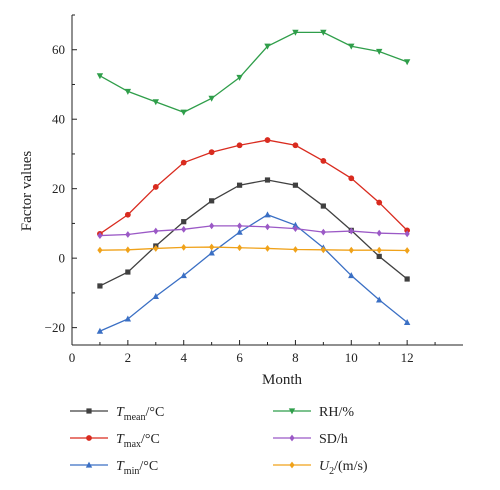  Describe the element at coordinates (333, 439) in the screenshot. I see `legend-label: SD/h` at that location.